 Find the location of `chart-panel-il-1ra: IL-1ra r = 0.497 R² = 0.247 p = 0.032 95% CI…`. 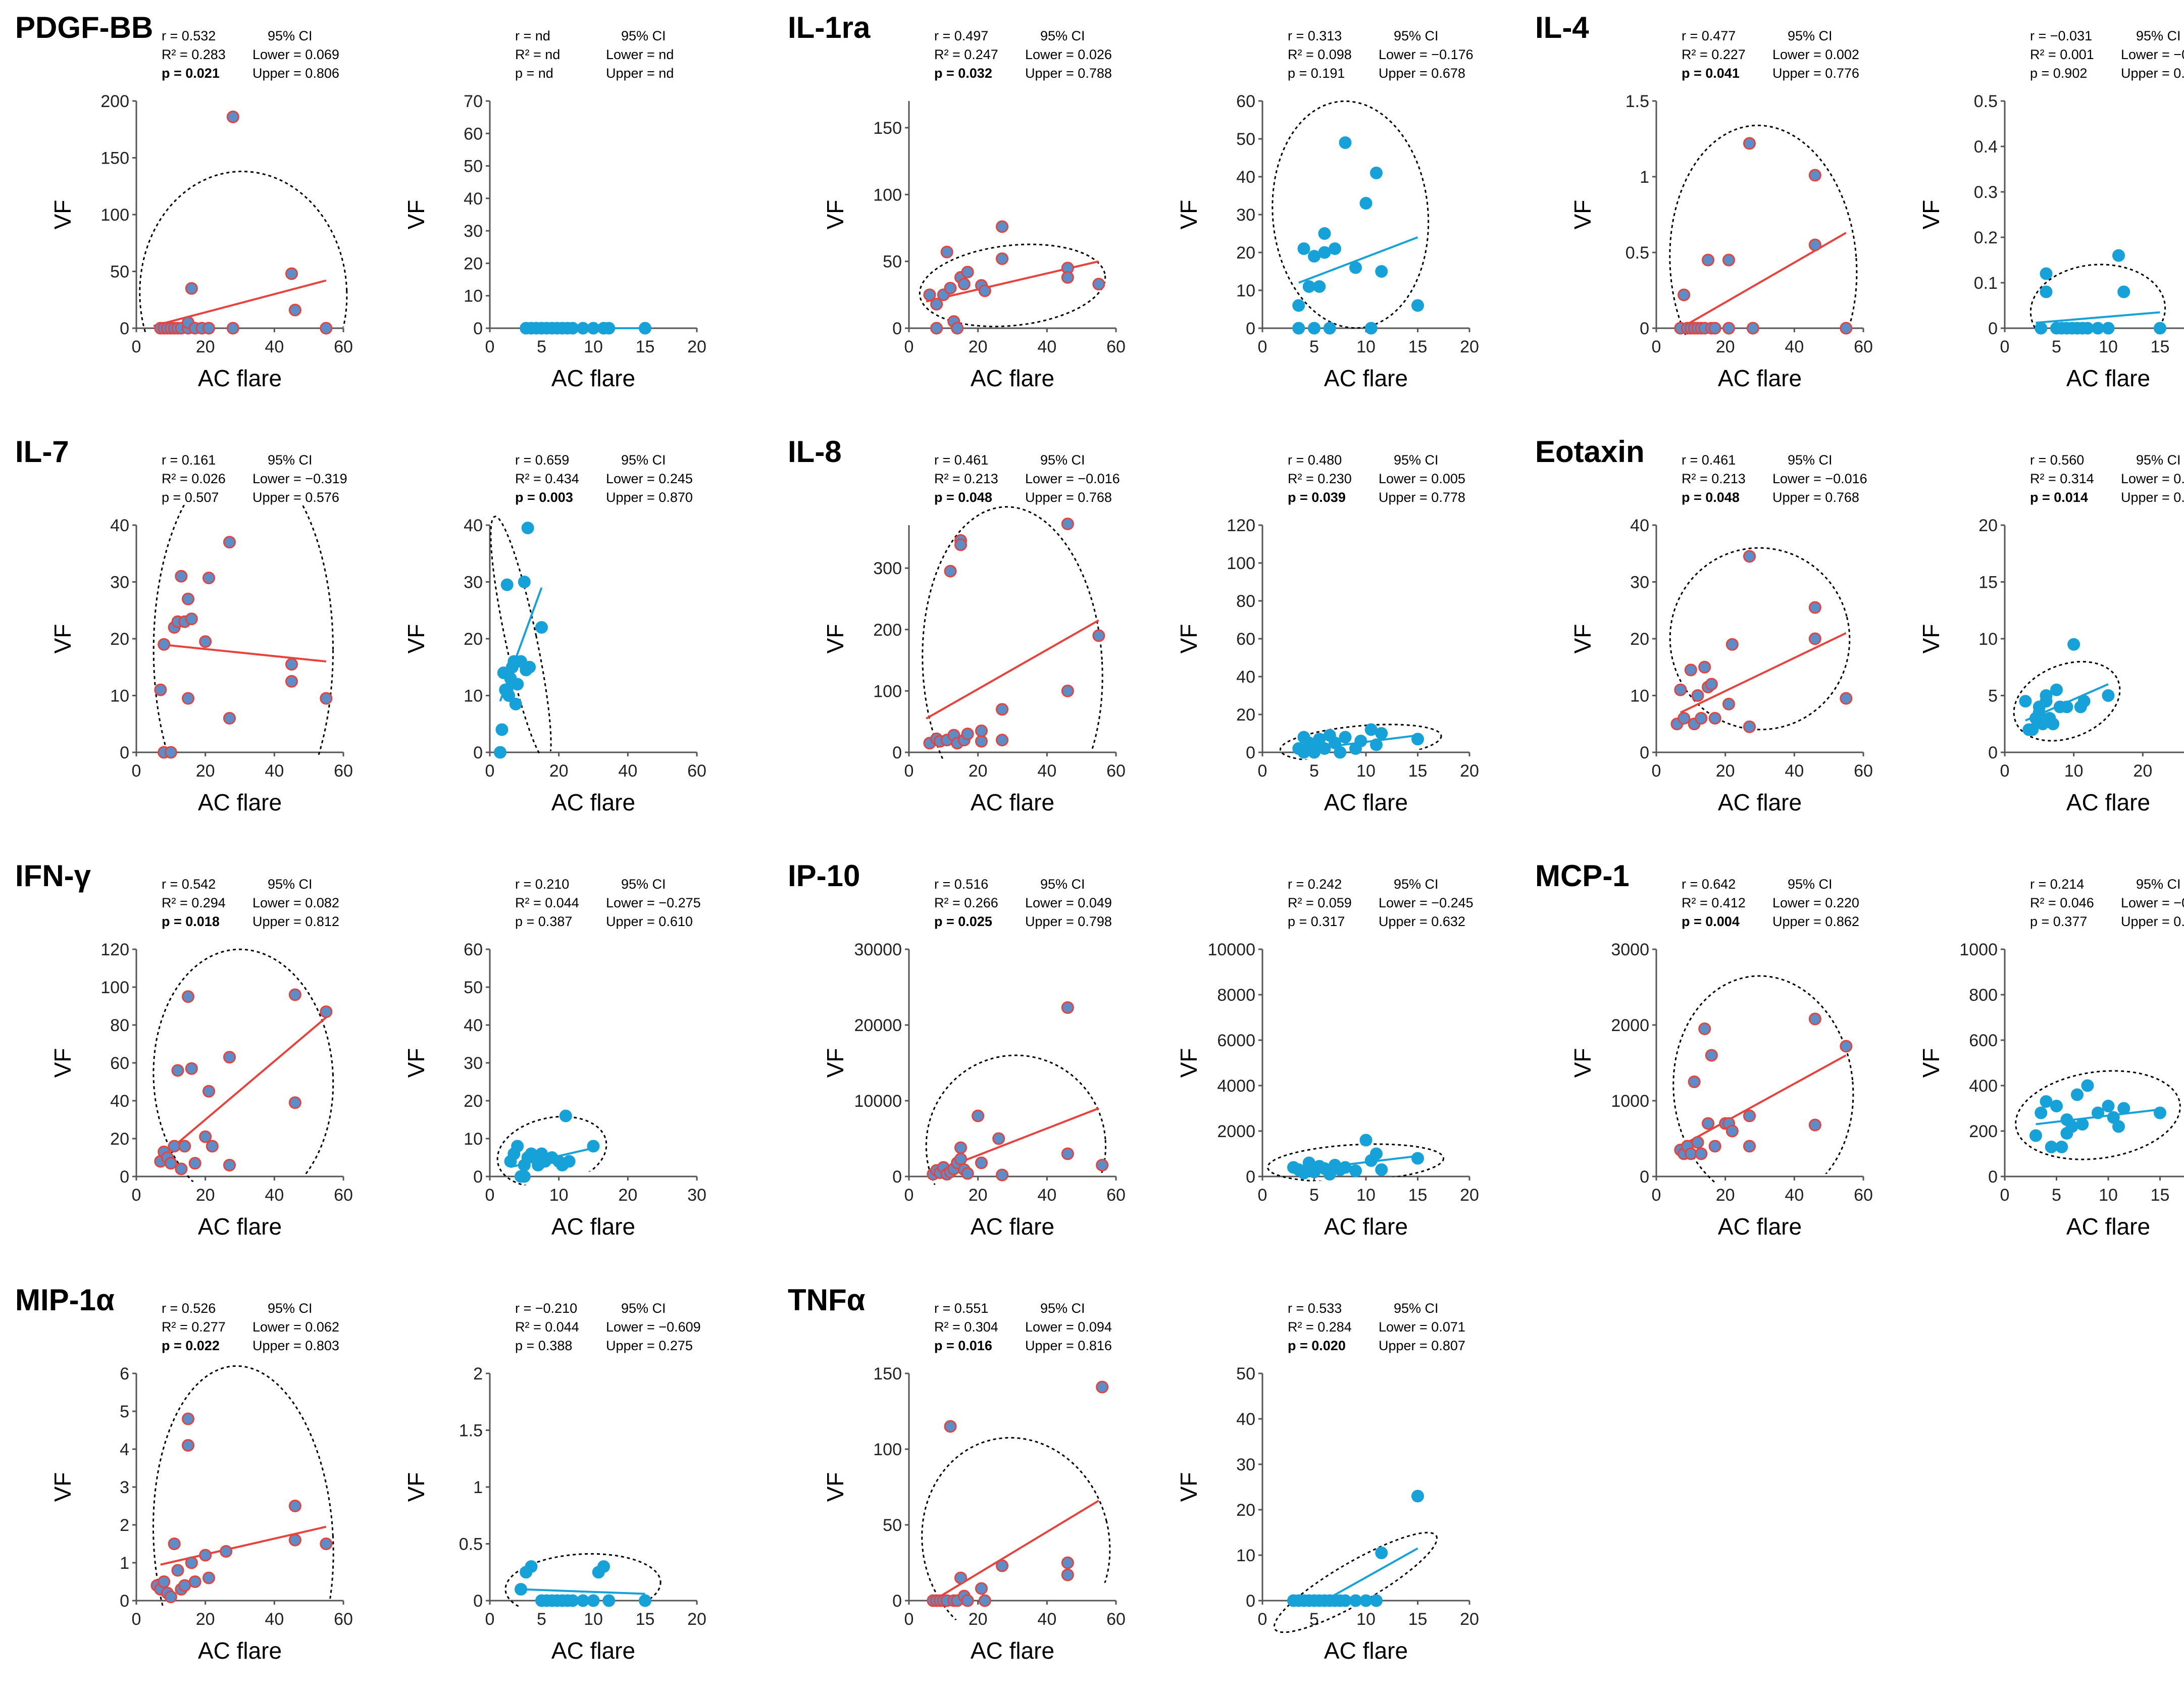

chart-panel-il-1ra: IL-1ra r = 0.497 R² = 0.247 p = 0.032 95% CI… is located at coordinates (957, 201).